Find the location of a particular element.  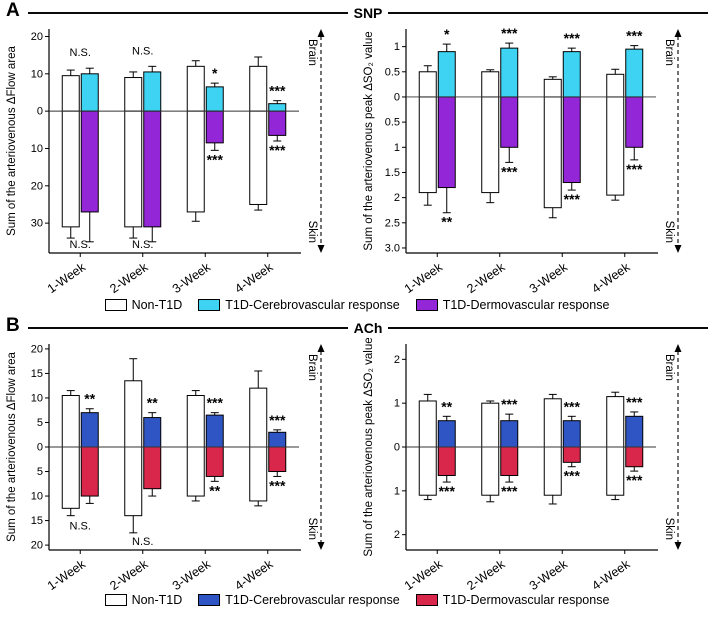

header-rule is located at coordinates (548, 13).